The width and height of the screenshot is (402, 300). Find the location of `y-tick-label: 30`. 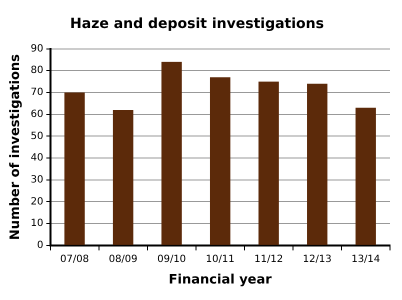

y-tick-label: 30 is located at coordinates (37, 180).